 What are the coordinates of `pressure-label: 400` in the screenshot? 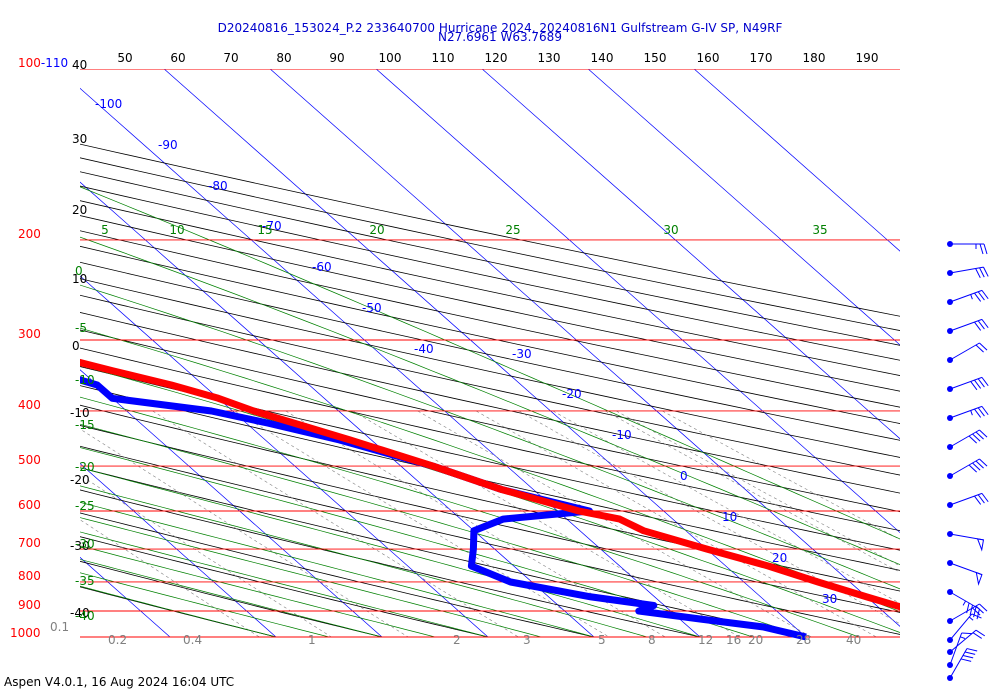 It's located at (29, 405).